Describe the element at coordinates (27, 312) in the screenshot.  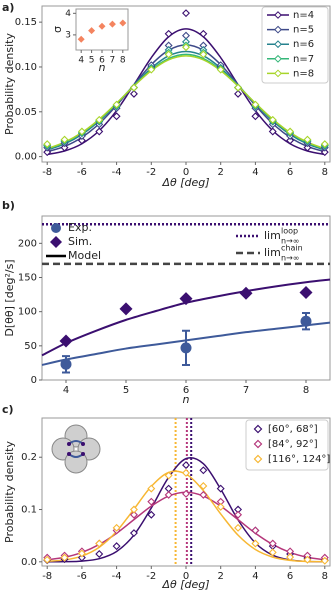
I see `y-tick-label: 100` at that location.